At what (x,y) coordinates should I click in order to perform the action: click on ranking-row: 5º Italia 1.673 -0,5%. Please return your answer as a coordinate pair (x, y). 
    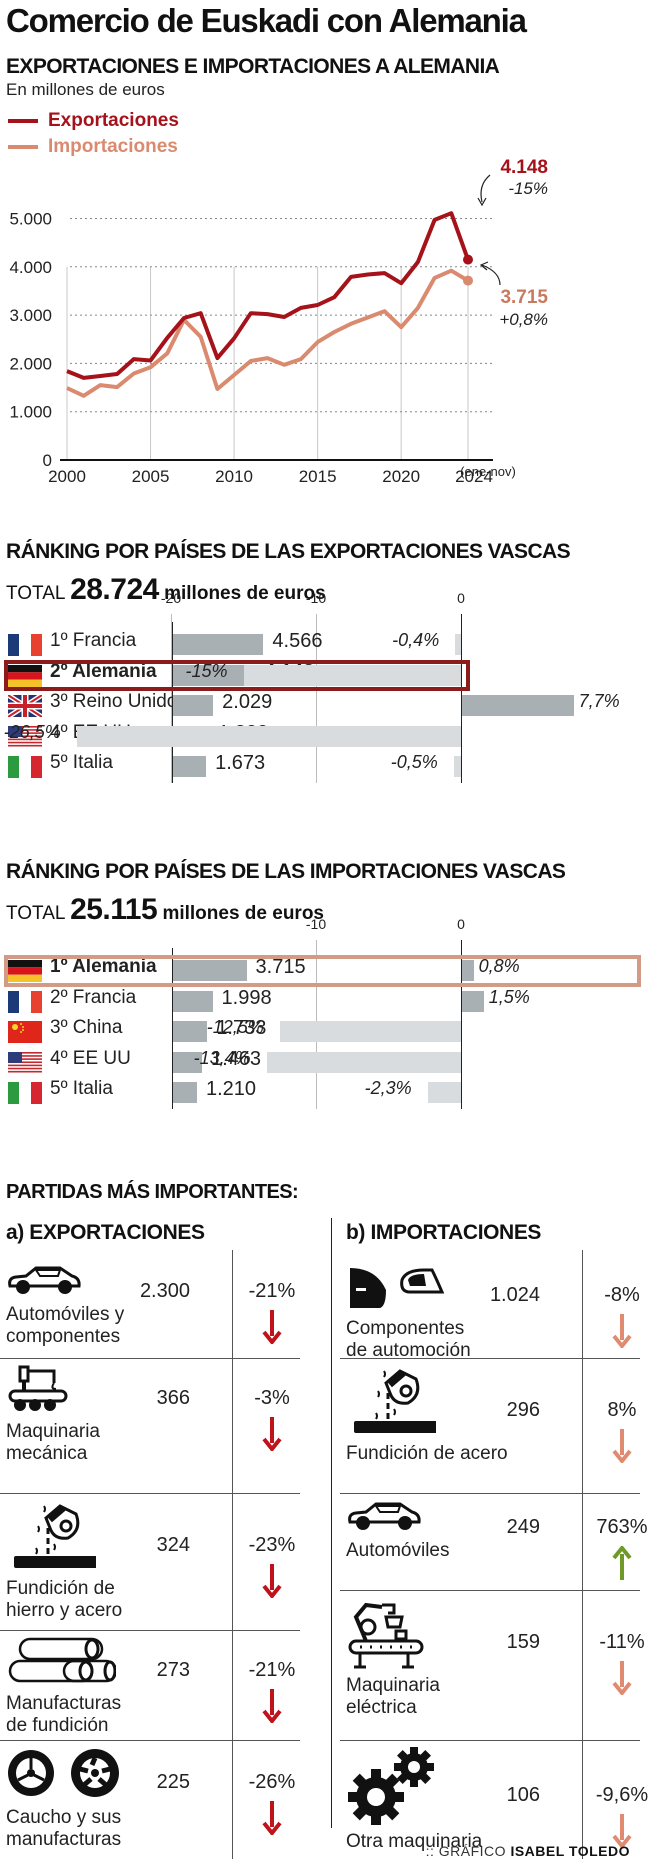
    Looking at the image, I should click on (320, 765).